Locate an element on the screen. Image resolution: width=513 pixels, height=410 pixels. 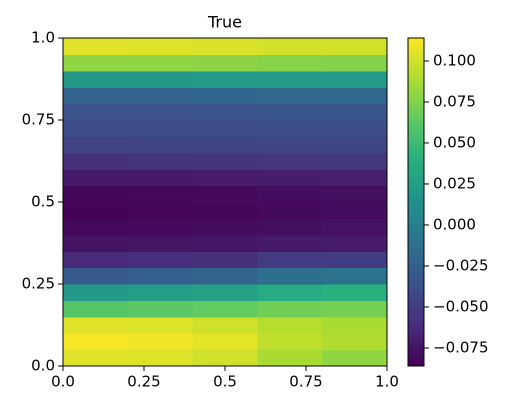
colorbar-tick-label: 0.050 is located at coordinates (454, 142).